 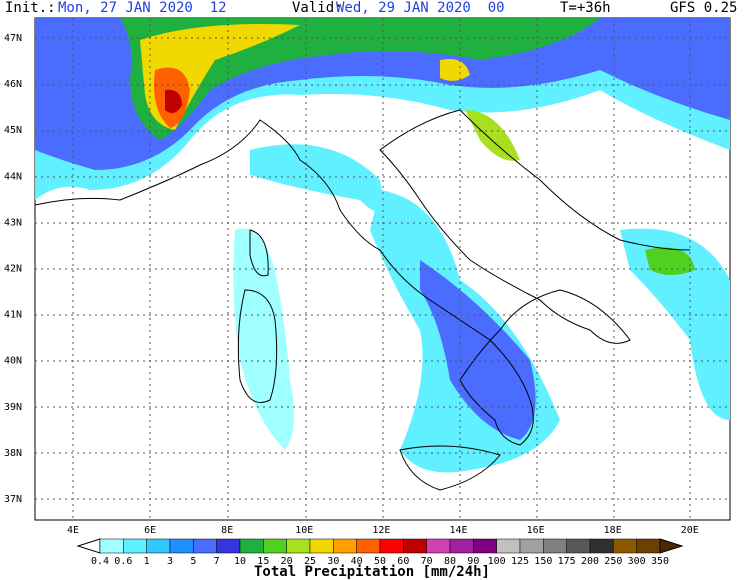 I want to click on lat-label: 45N, so click(x=13, y=130).